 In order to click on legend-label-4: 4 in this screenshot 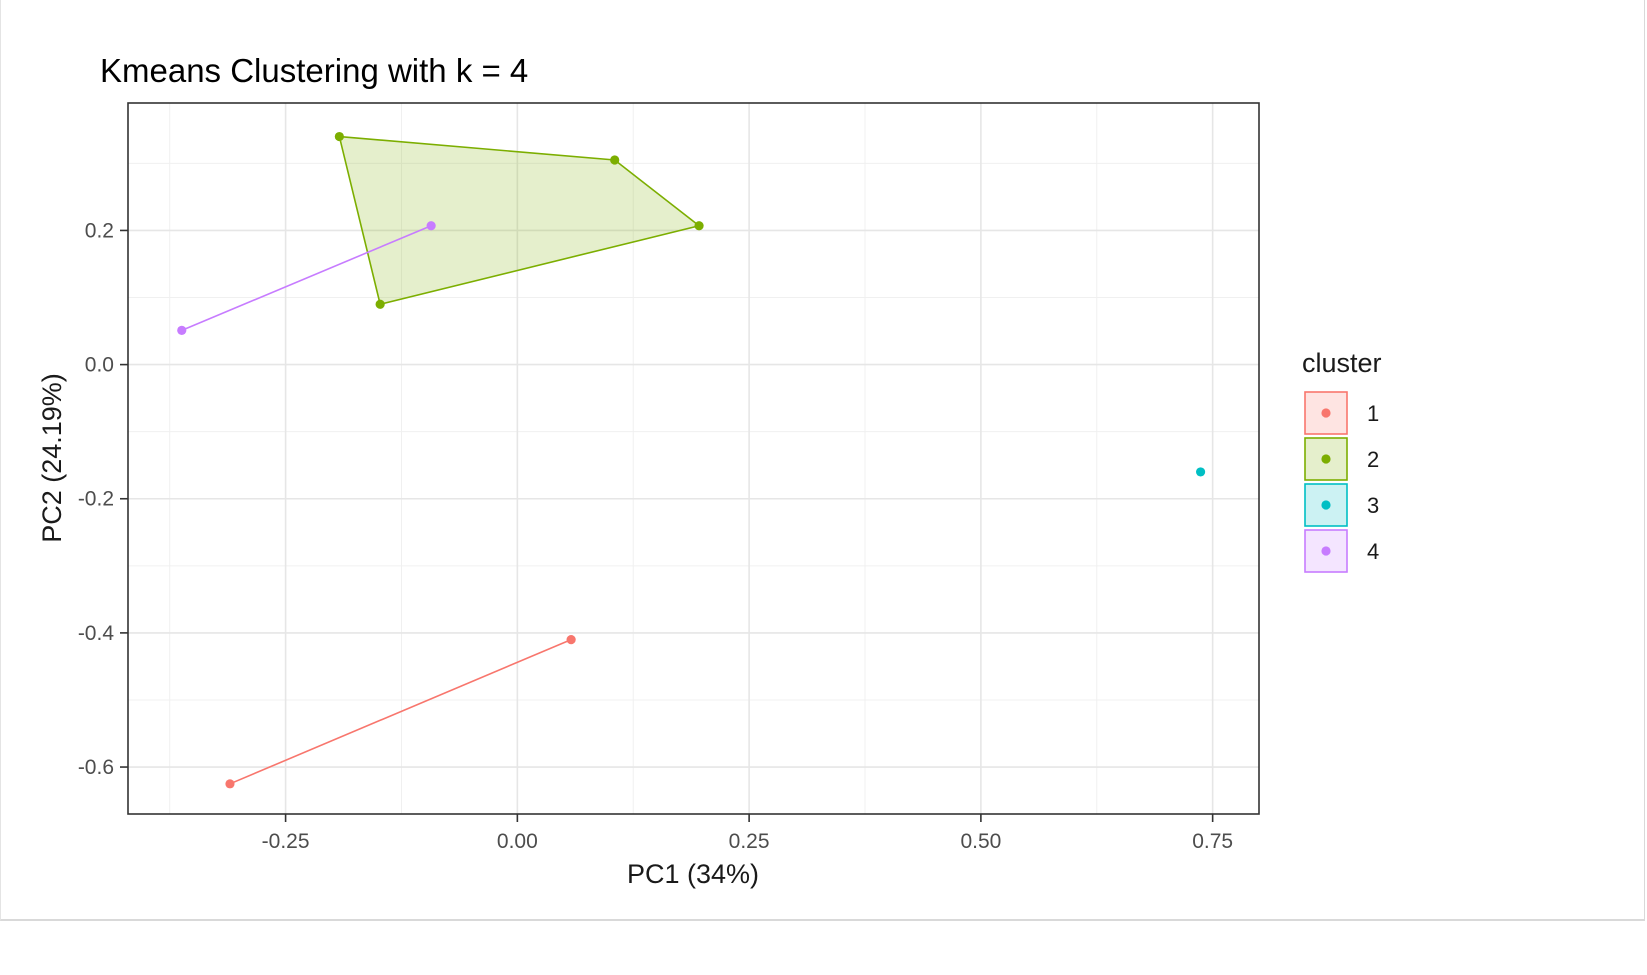, I will do `click(1373, 551)`.